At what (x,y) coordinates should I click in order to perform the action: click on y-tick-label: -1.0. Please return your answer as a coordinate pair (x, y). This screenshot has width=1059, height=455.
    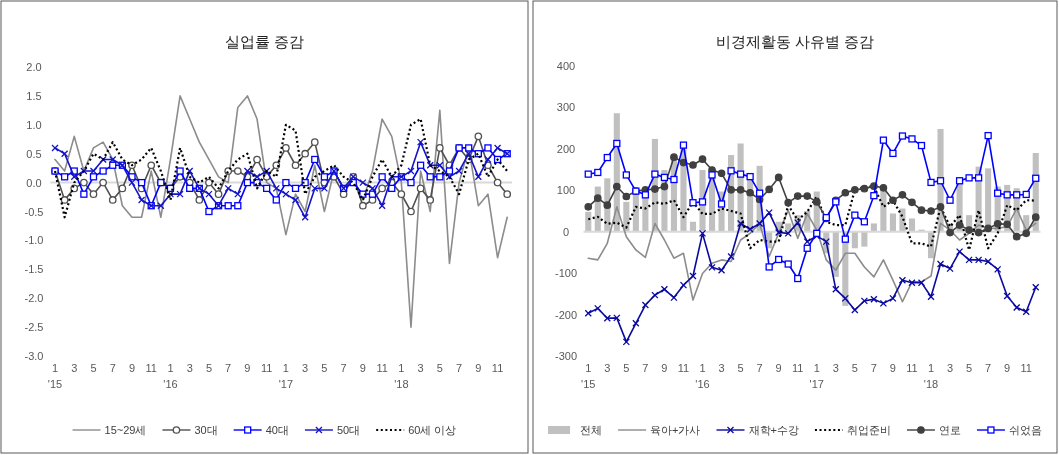
    Looking at the image, I should click on (34, 240).